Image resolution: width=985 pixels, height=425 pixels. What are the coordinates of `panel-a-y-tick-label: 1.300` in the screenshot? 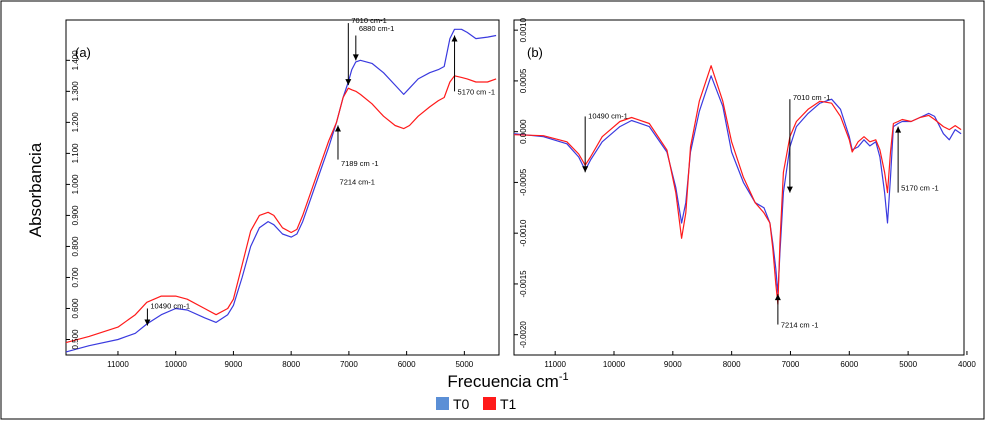 It's located at (75, 91).